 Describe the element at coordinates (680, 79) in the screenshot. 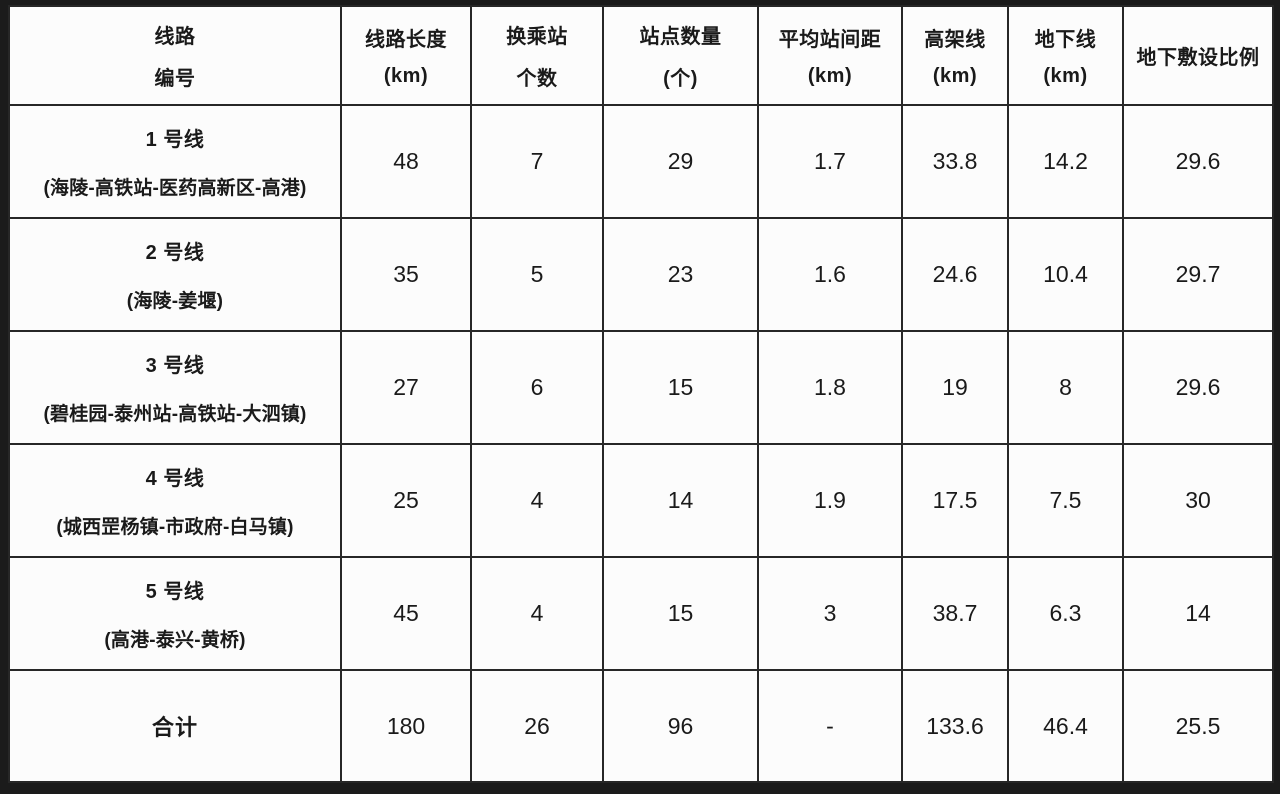

I see `header-station-count-line2: (个)` at that location.